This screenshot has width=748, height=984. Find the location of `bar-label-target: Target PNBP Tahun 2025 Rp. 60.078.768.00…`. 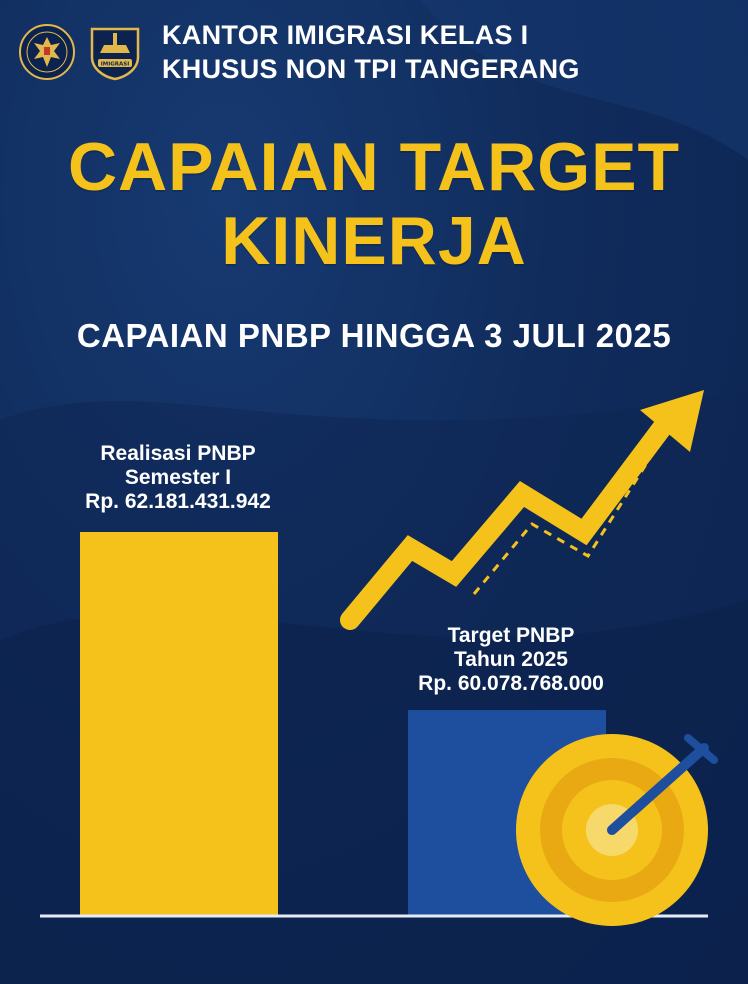

bar-label-target: Target PNBP Tahun 2025 Rp. 60.078.768.00… is located at coordinates (511, 660).